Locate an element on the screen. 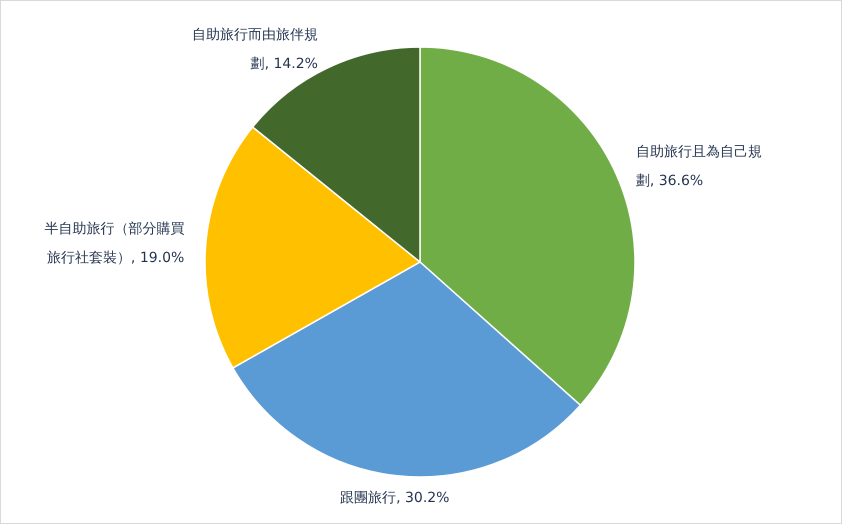  slice-label: 自助旅行且為自己規劃, 36.6% is located at coordinates (699, 166).